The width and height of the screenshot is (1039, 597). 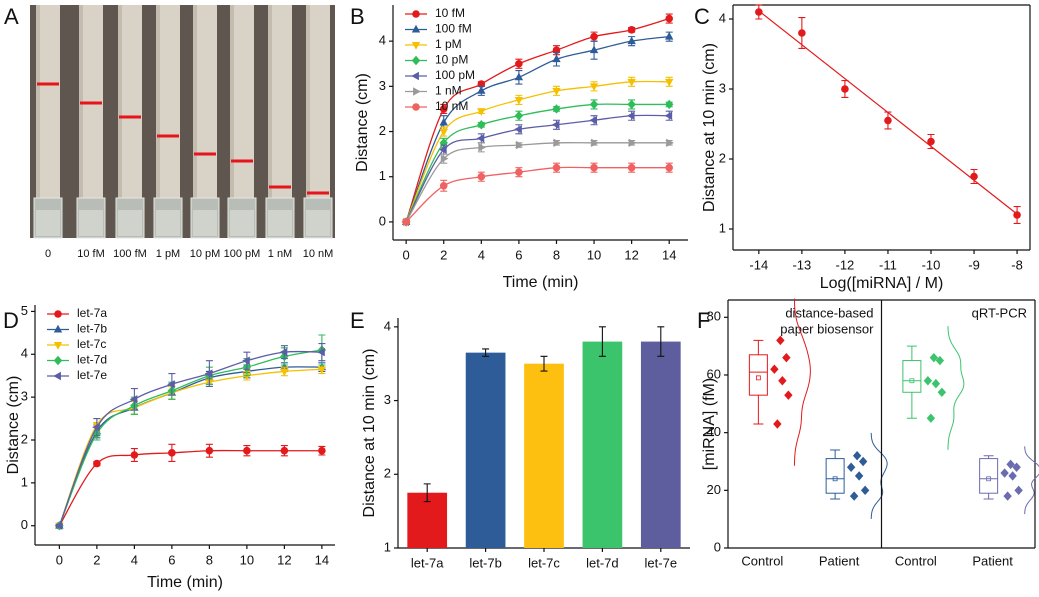 I want to click on bar, so click(x=660, y=444).